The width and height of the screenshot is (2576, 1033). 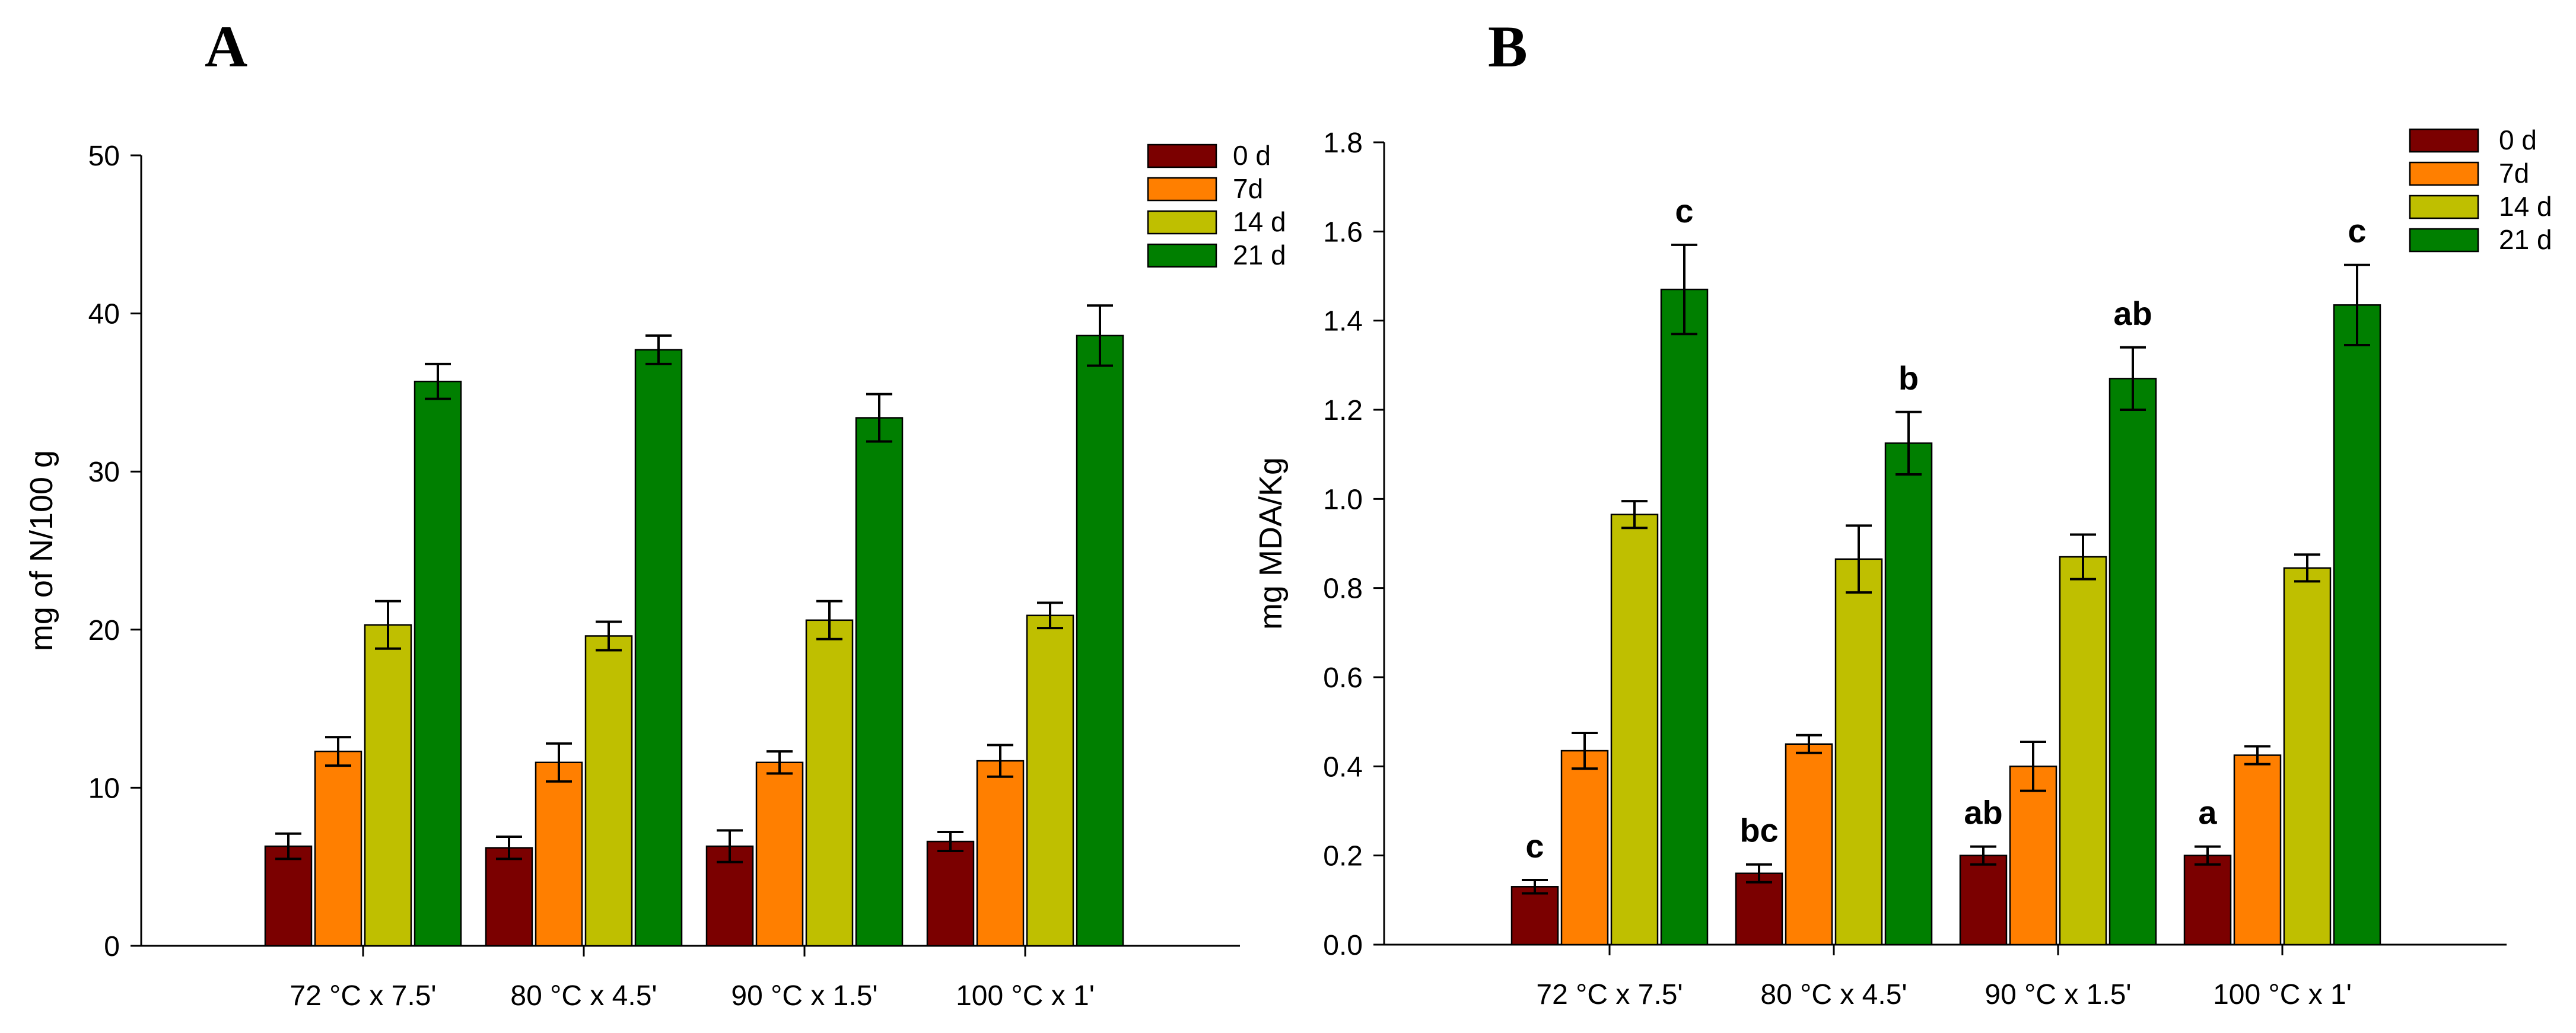 What do you see at coordinates (104, 788) in the screenshot?
I see `y-tick-label: 10` at bounding box center [104, 788].